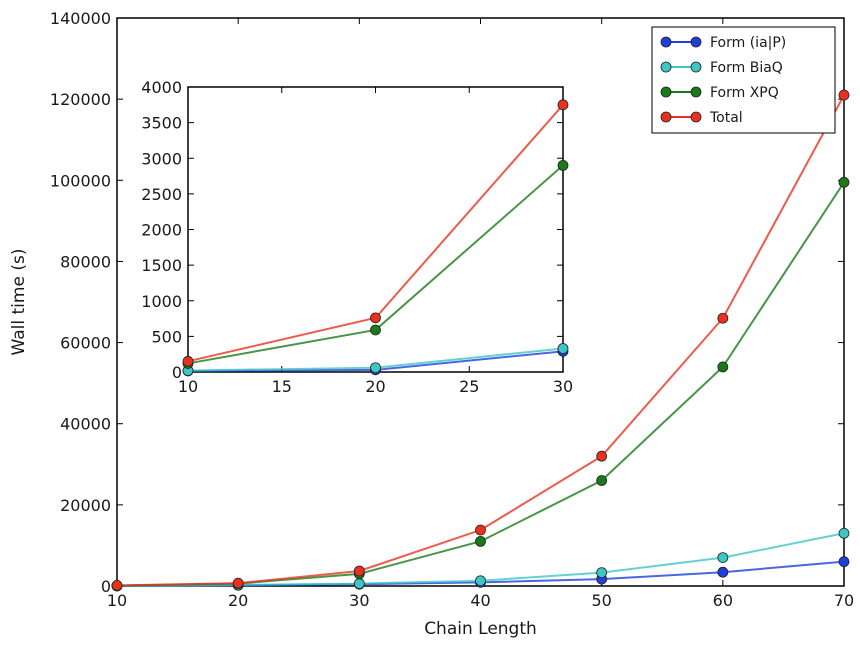 This screenshot has height=650, width=860. What do you see at coordinates (282, 386) in the screenshot?
I see `inset-xtick-label: 15` at bounding box center [282, 386].